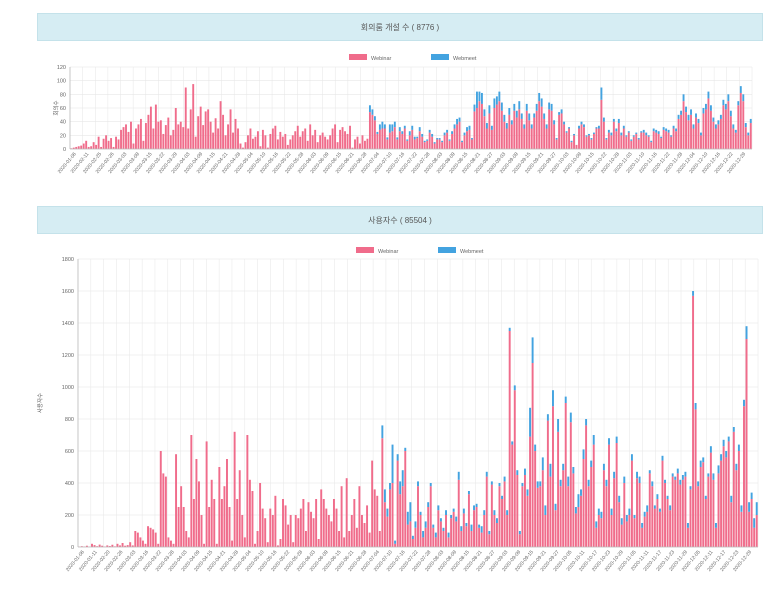 The width and height of the screenshot is (783, 596). What do you see at coordinates (420, 251) in the screenshot?
I see `legend: Webinar Webmeet` at bounding box center [420, 251].